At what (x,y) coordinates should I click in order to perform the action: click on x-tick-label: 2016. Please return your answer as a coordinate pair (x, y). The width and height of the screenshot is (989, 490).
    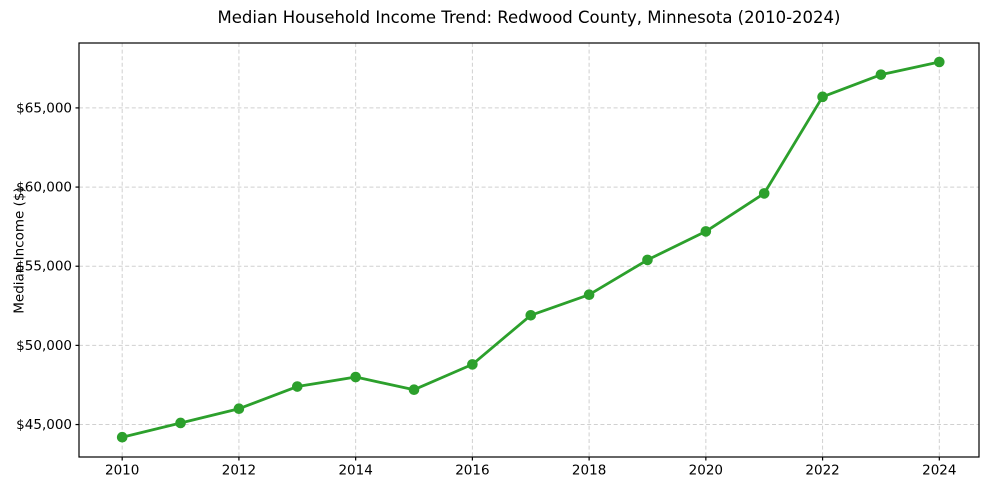
    Looking at the image, I should click on (472, 471).